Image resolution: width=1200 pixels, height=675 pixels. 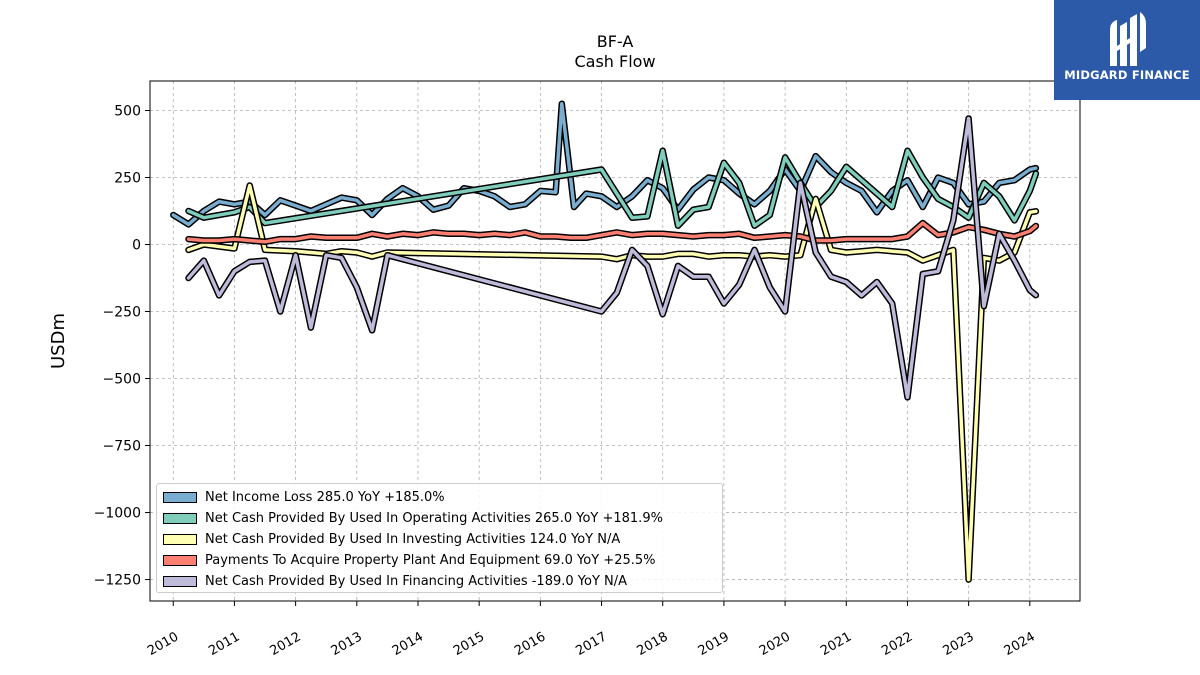 I want to click on y-tick-label: 250, so click(x=127, y=178).